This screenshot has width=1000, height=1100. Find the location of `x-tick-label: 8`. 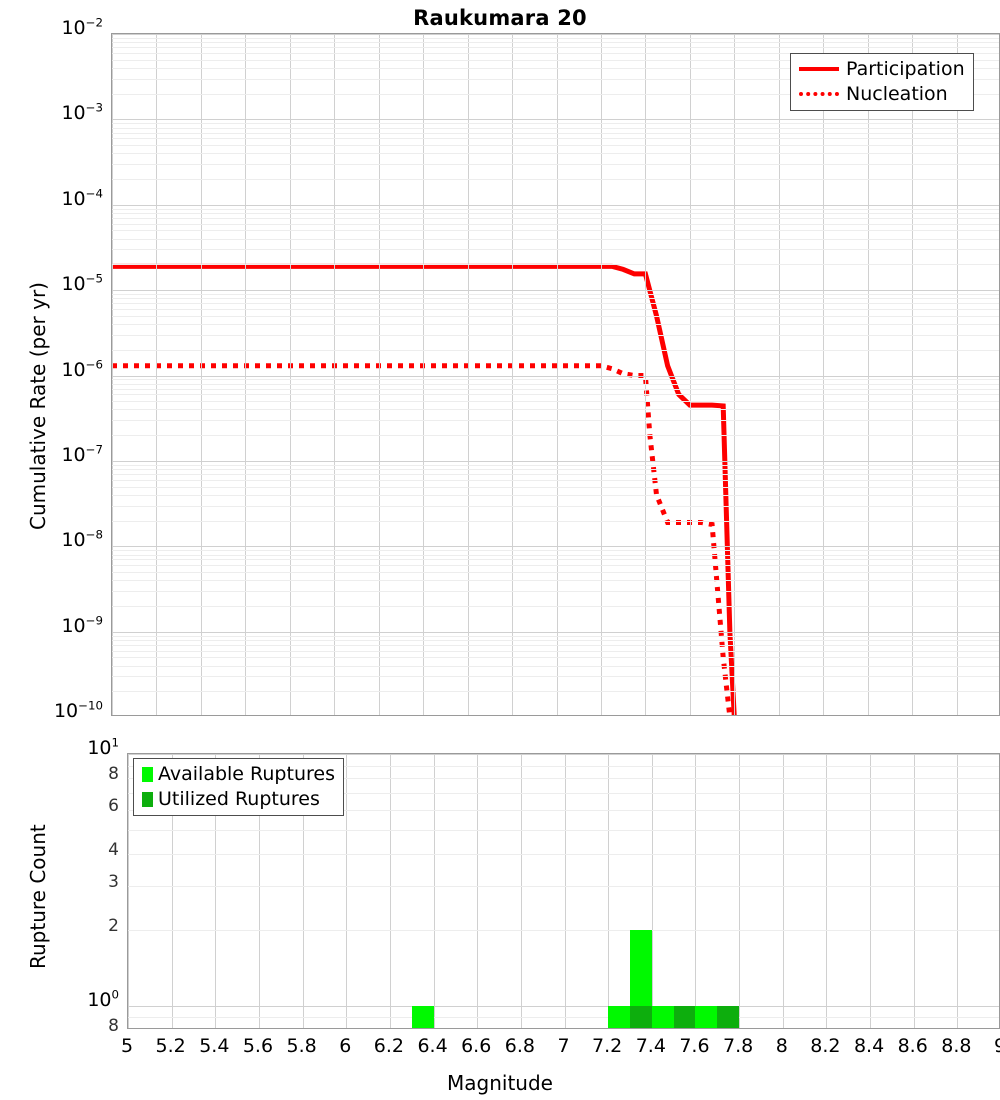

x-tick-label: 8 is located at coordinates (781, 1046).